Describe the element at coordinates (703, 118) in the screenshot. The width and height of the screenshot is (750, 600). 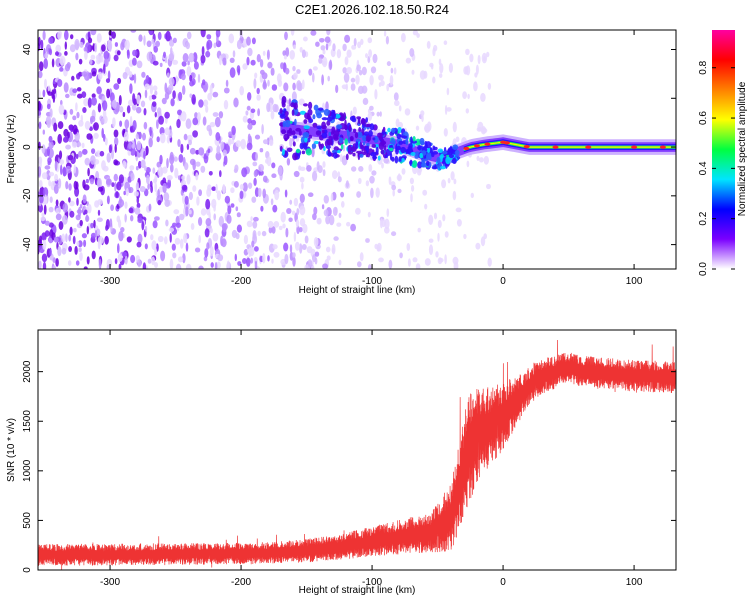
I see `colorbar-tick-label: 0.6` at that location.